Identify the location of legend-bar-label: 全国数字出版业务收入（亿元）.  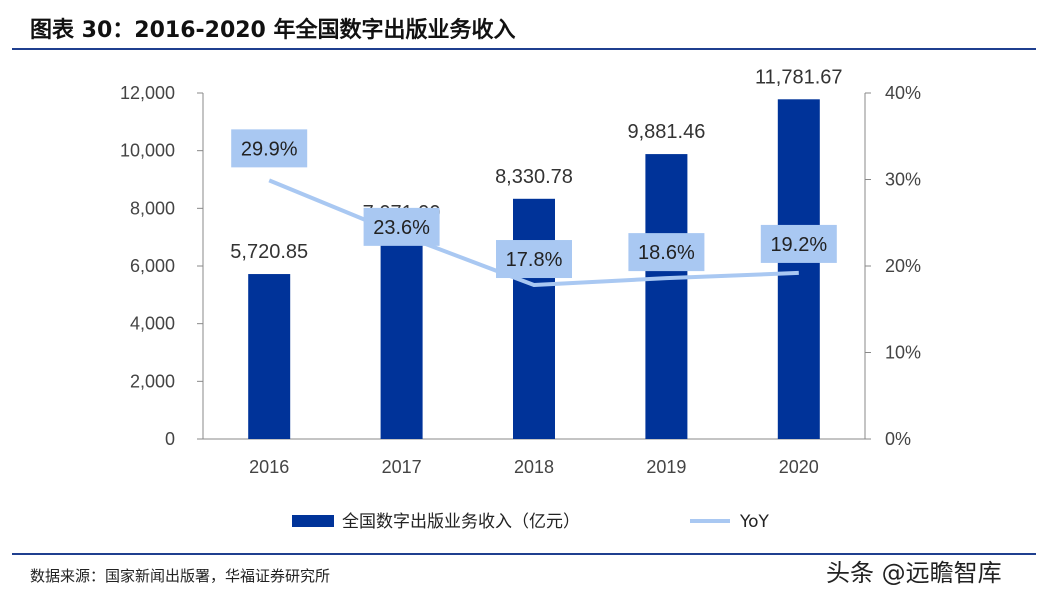
(461, 522).